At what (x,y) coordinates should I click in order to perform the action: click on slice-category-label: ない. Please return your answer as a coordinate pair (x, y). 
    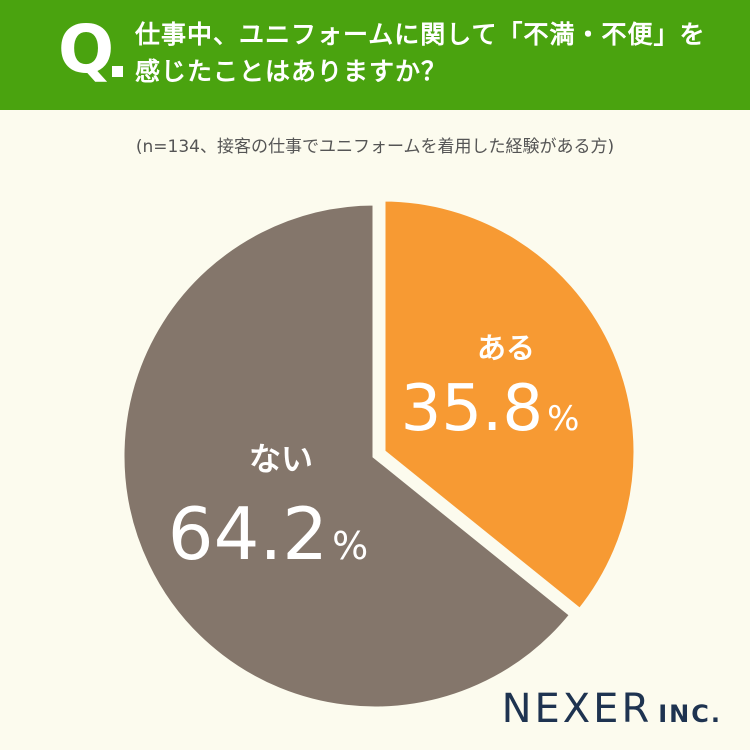
    Looking at the image, I should click on (281, 459).